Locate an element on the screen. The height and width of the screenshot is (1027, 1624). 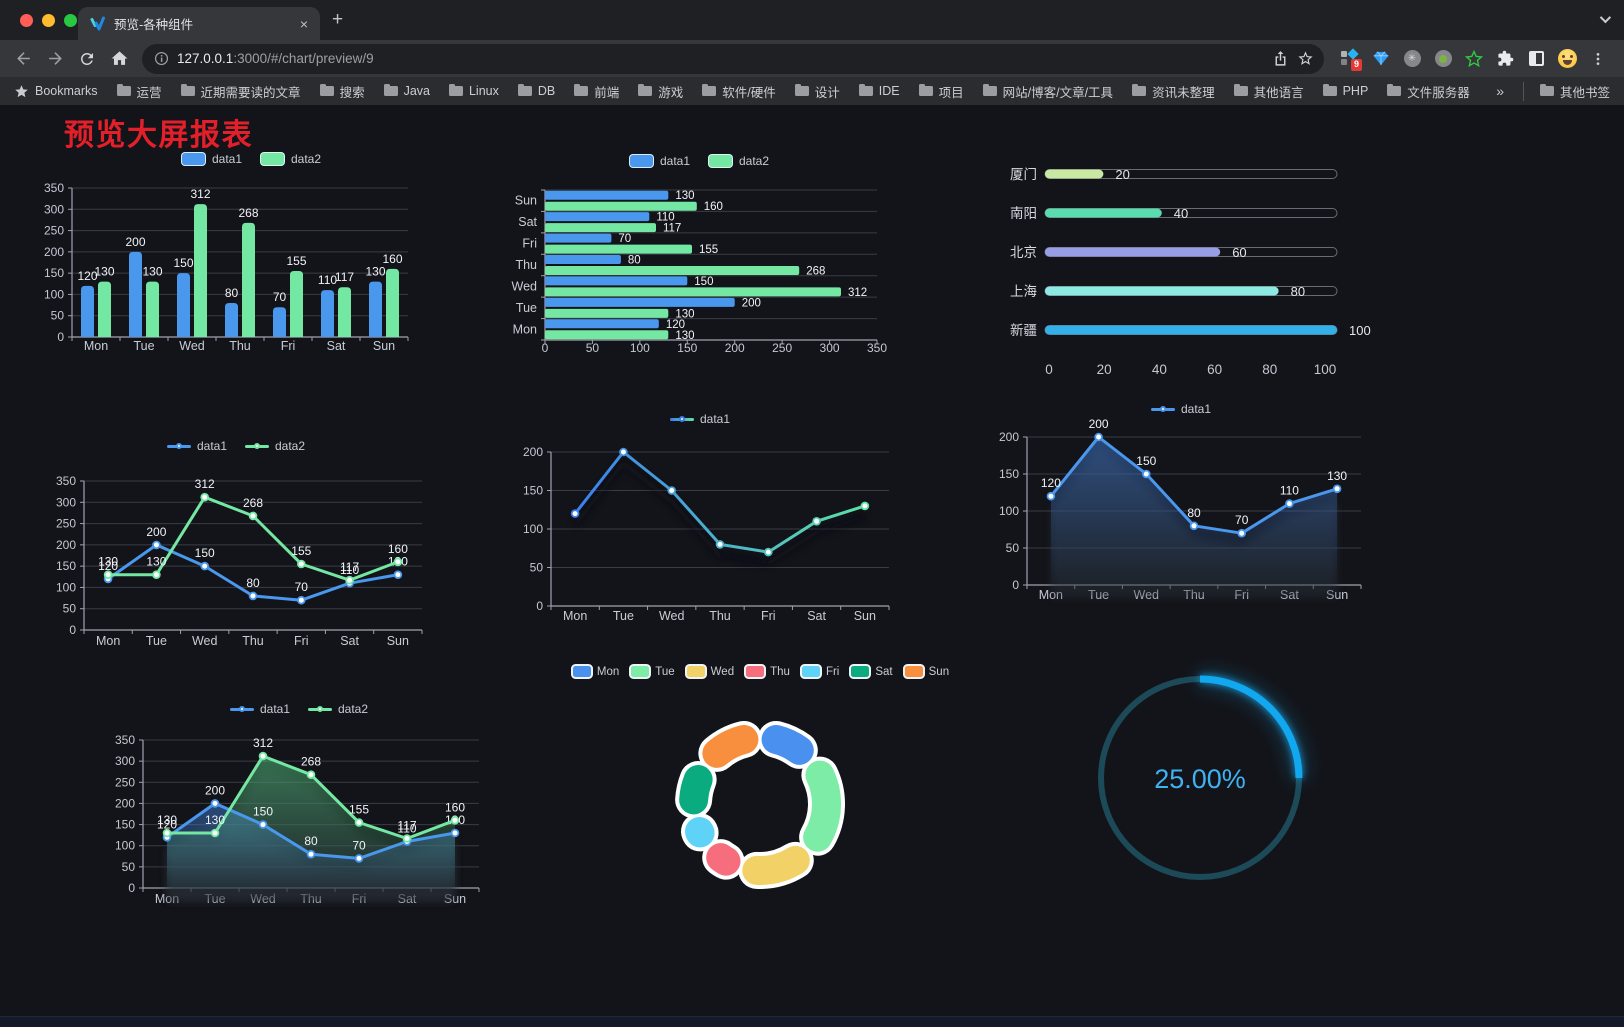
bookmark-folder: IDE is located at coordinates (879, 90).